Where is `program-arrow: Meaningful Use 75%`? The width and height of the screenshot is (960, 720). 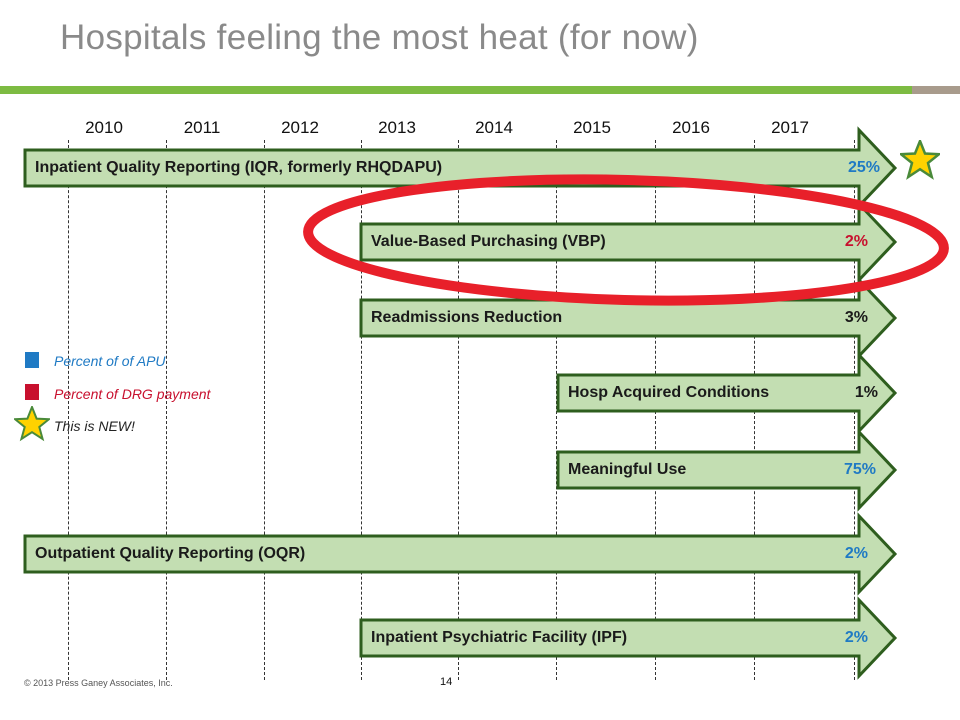
program-arrow: Meaningful Use 75% is located at coordinates (727, 470).